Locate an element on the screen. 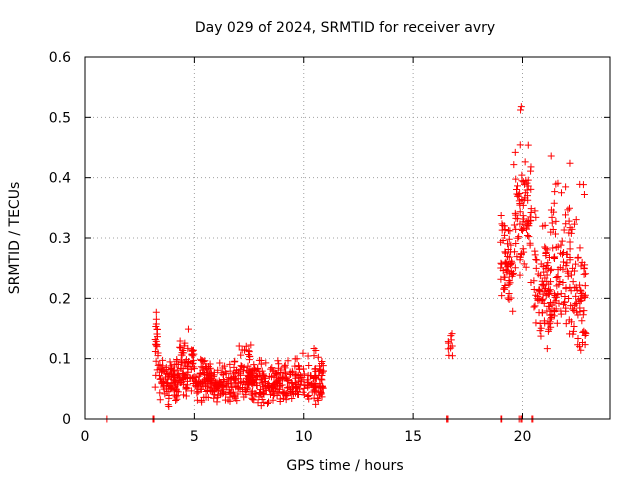 The width and height of the screenshot is (640, 480). x-tick-label: 10 is located at coordinates (304, 437).